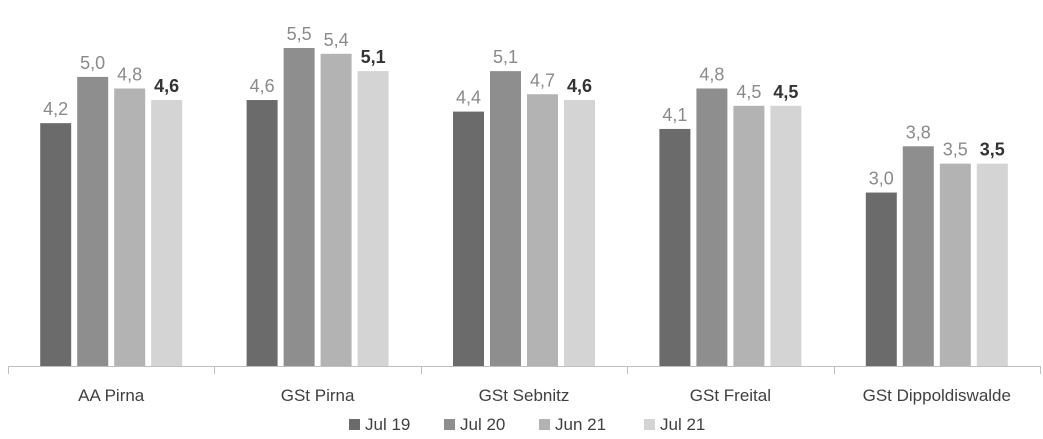 Image resolution: width=1043 pixels, height=439 pixels. What do you see at coordinates (482, 424) in the screenshot?
I see `legend-label: Jul 20` at bounding box center [482, 424].